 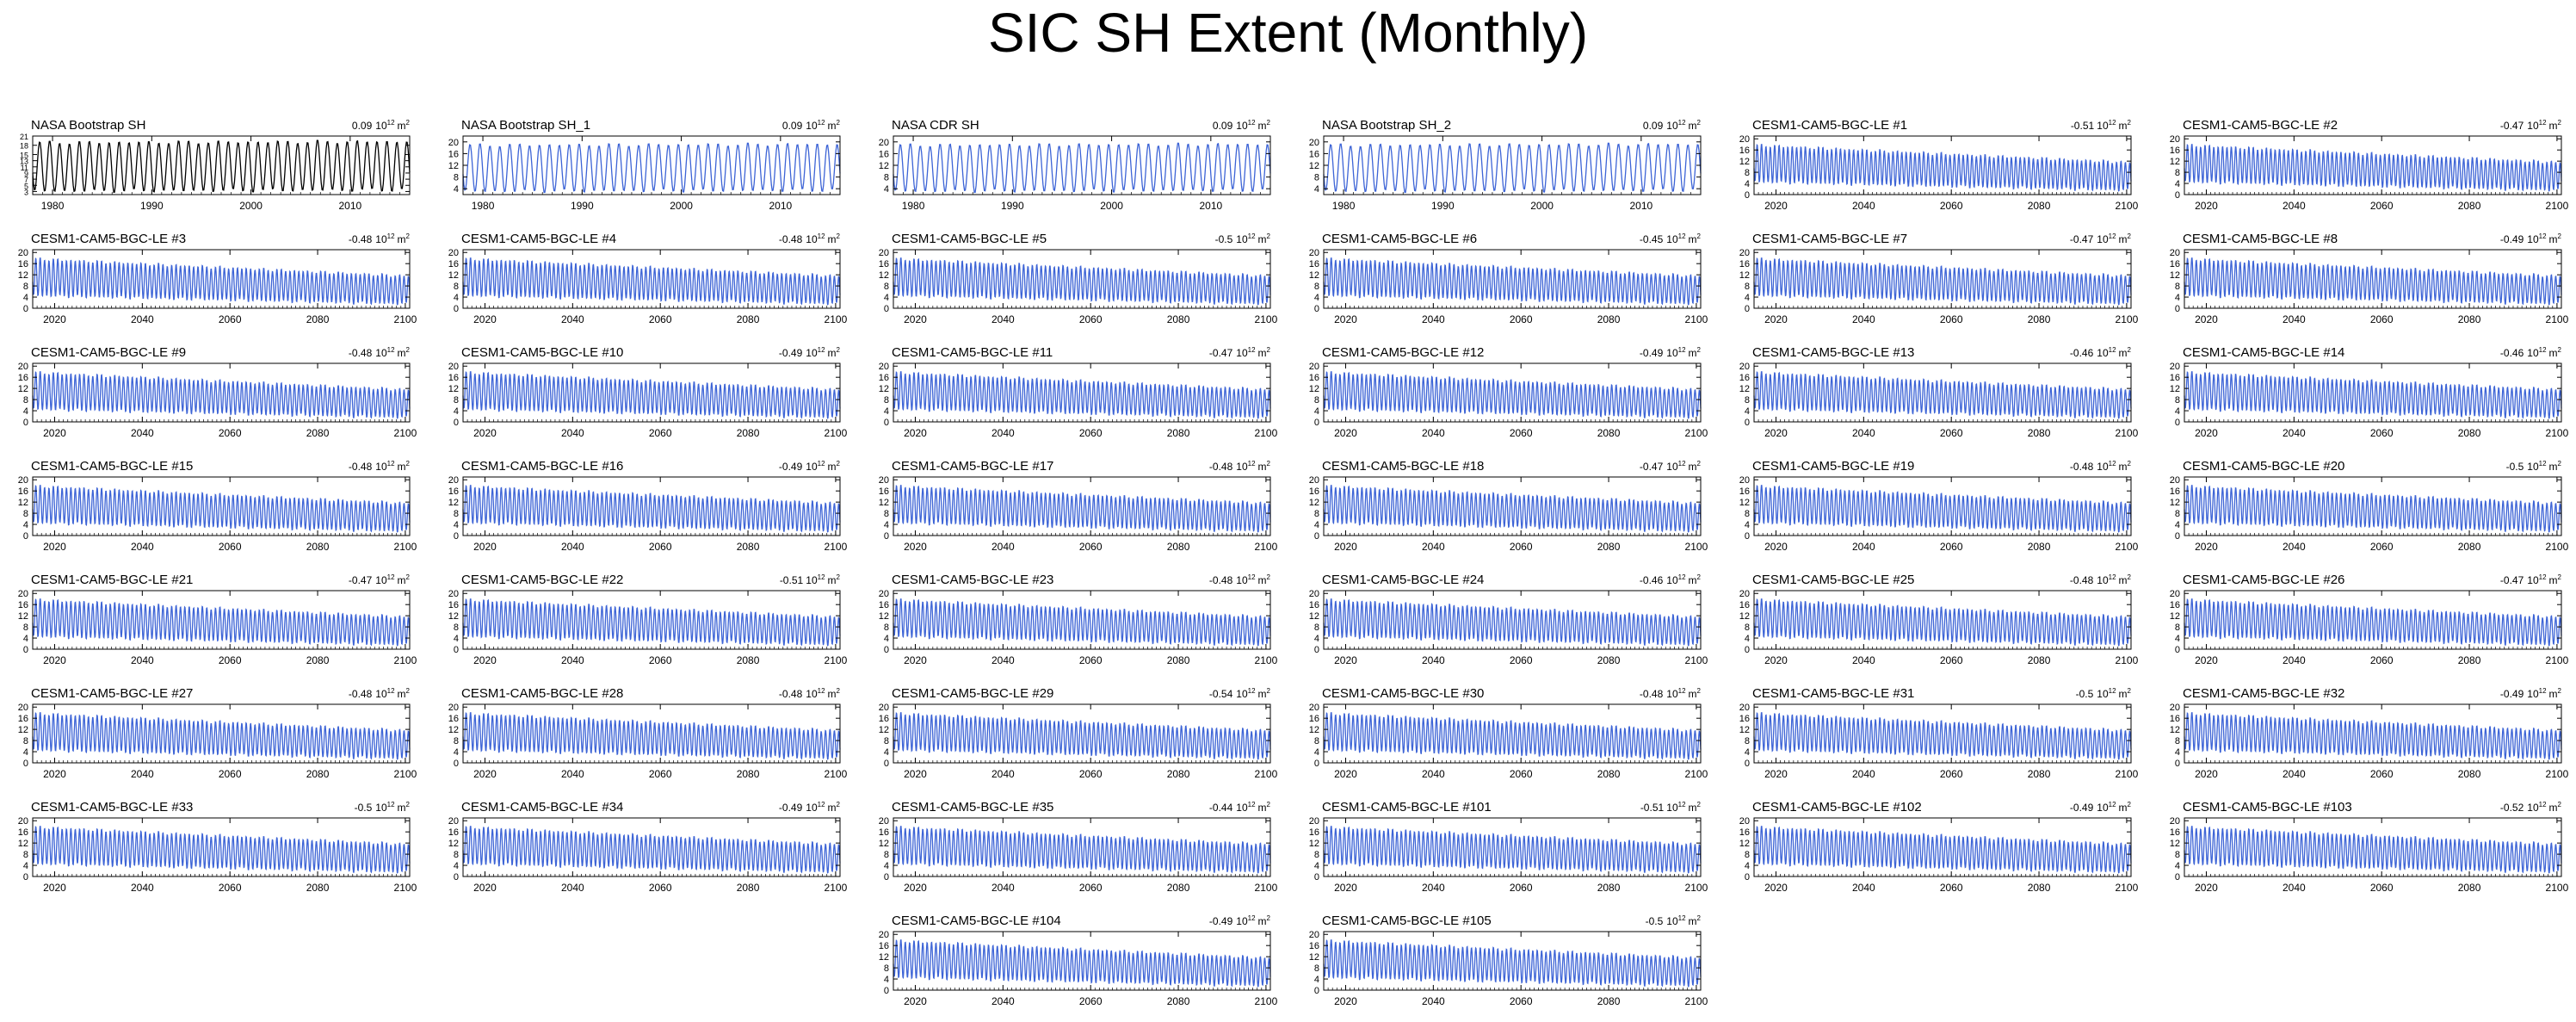 I want to click on trend-annotation: -0.5 1012 m2, so click(x=383, y=807).